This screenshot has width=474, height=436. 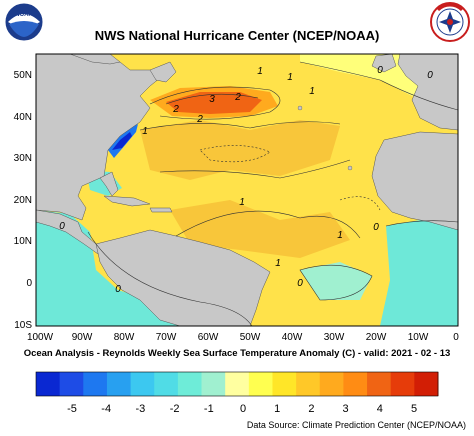 What do you see at coordinates (124, 337) in the screenshot?
I see `lon-label: 80W` at bounding box center [124, 337].